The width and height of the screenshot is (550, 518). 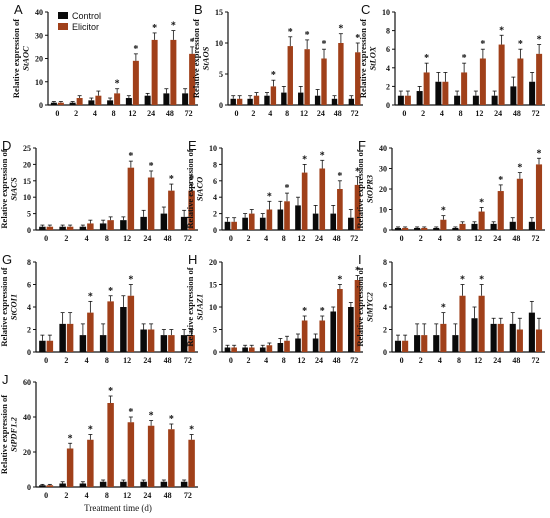 What do you see at coordinates (27, 164) in the screenshot?
I see `y-tick-label-d: 20` at bounding box center [27, 164].